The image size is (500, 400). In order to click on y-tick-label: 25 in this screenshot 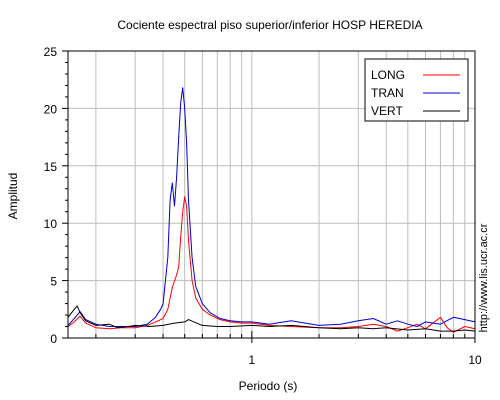, I will do `click(51, 52)`.